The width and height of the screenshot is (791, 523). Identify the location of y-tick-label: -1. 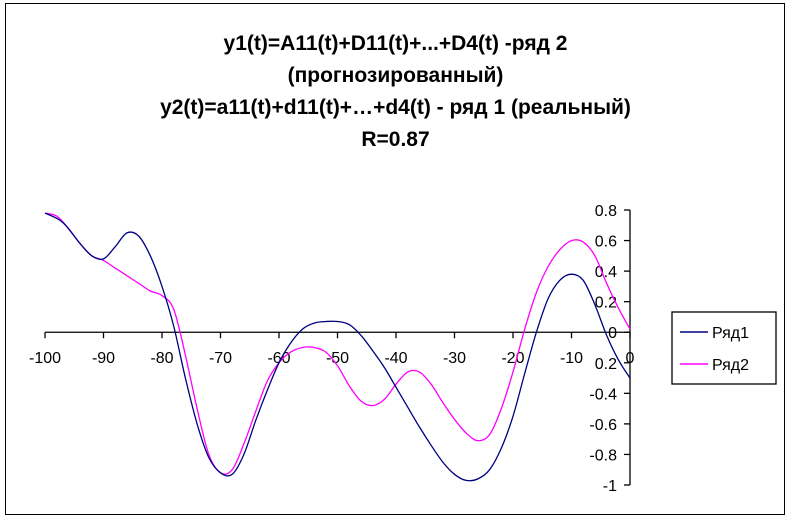
(610, 486).